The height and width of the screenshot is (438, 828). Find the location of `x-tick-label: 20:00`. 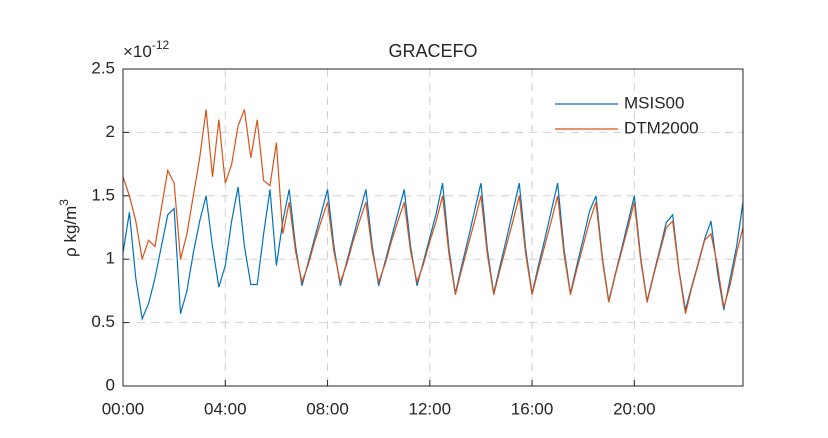

x-tick-label: 20:00 is located at coordinates (634, 408).